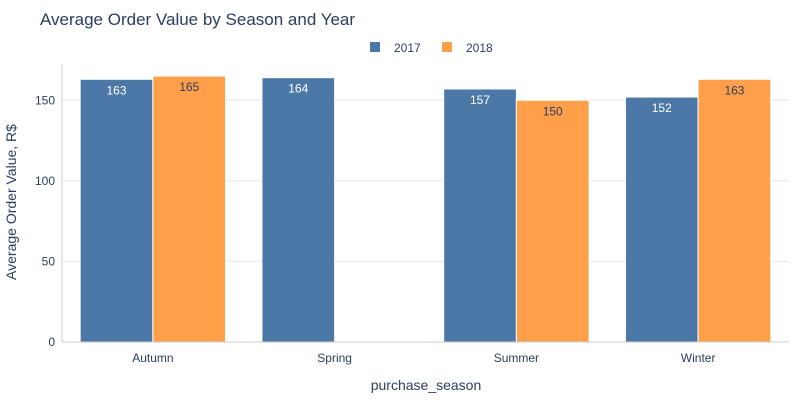 This screenshot has height=405, width=800. I want to click on legend-item: 2017, so click(395, 48).